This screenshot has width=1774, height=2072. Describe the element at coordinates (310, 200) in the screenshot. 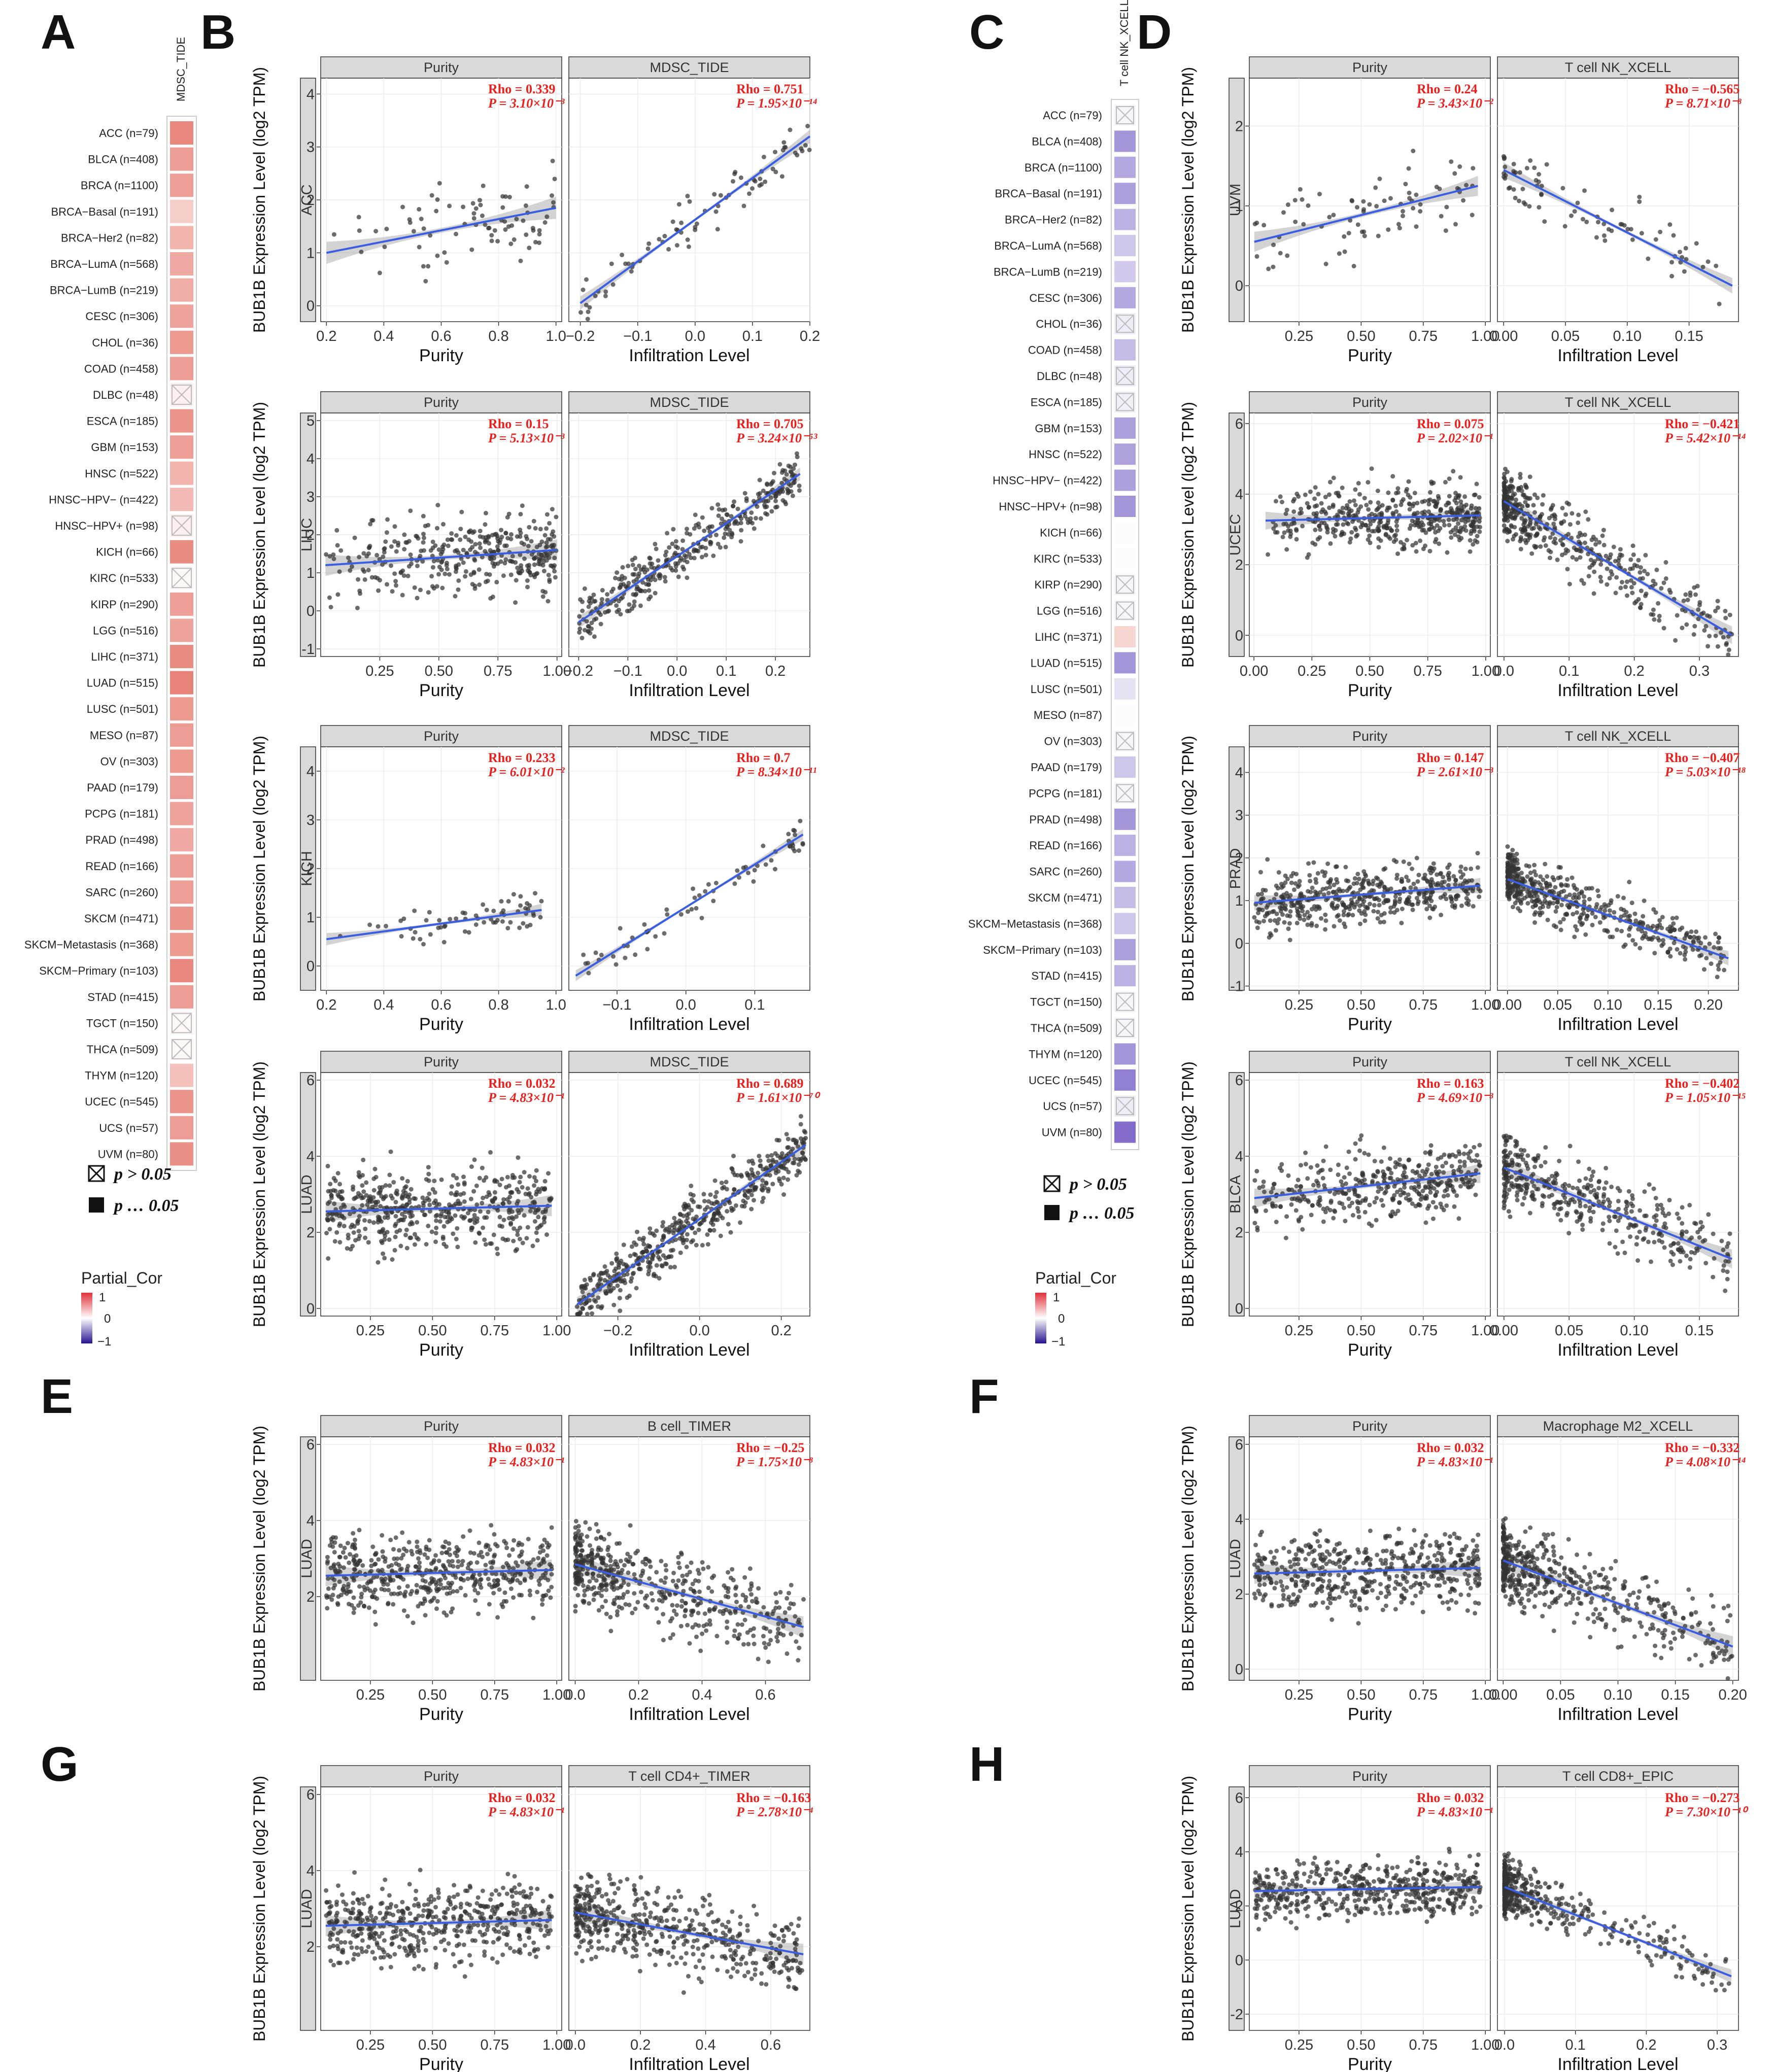

I see `y-tick-label: 2` at that location.